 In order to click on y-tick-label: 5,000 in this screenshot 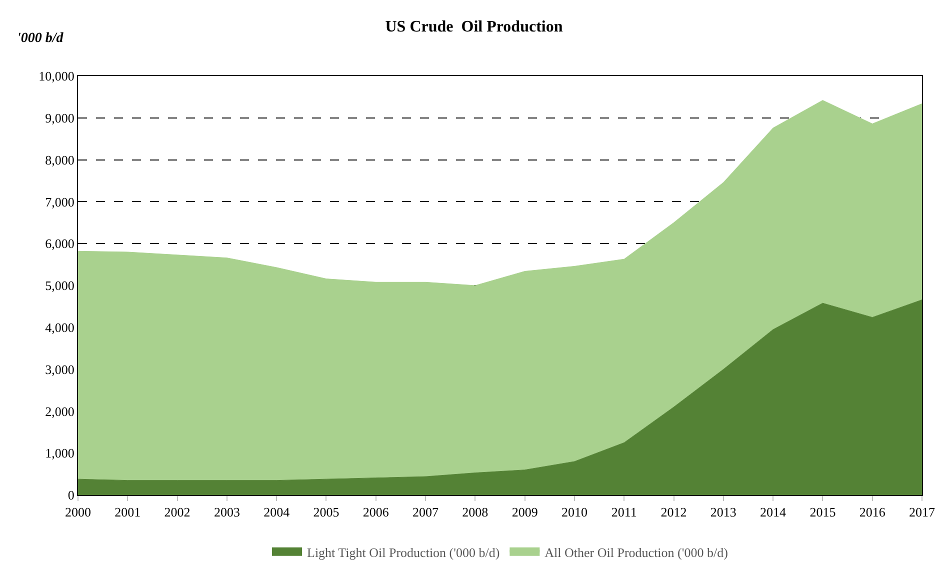, I will do `click(59, 286)`.